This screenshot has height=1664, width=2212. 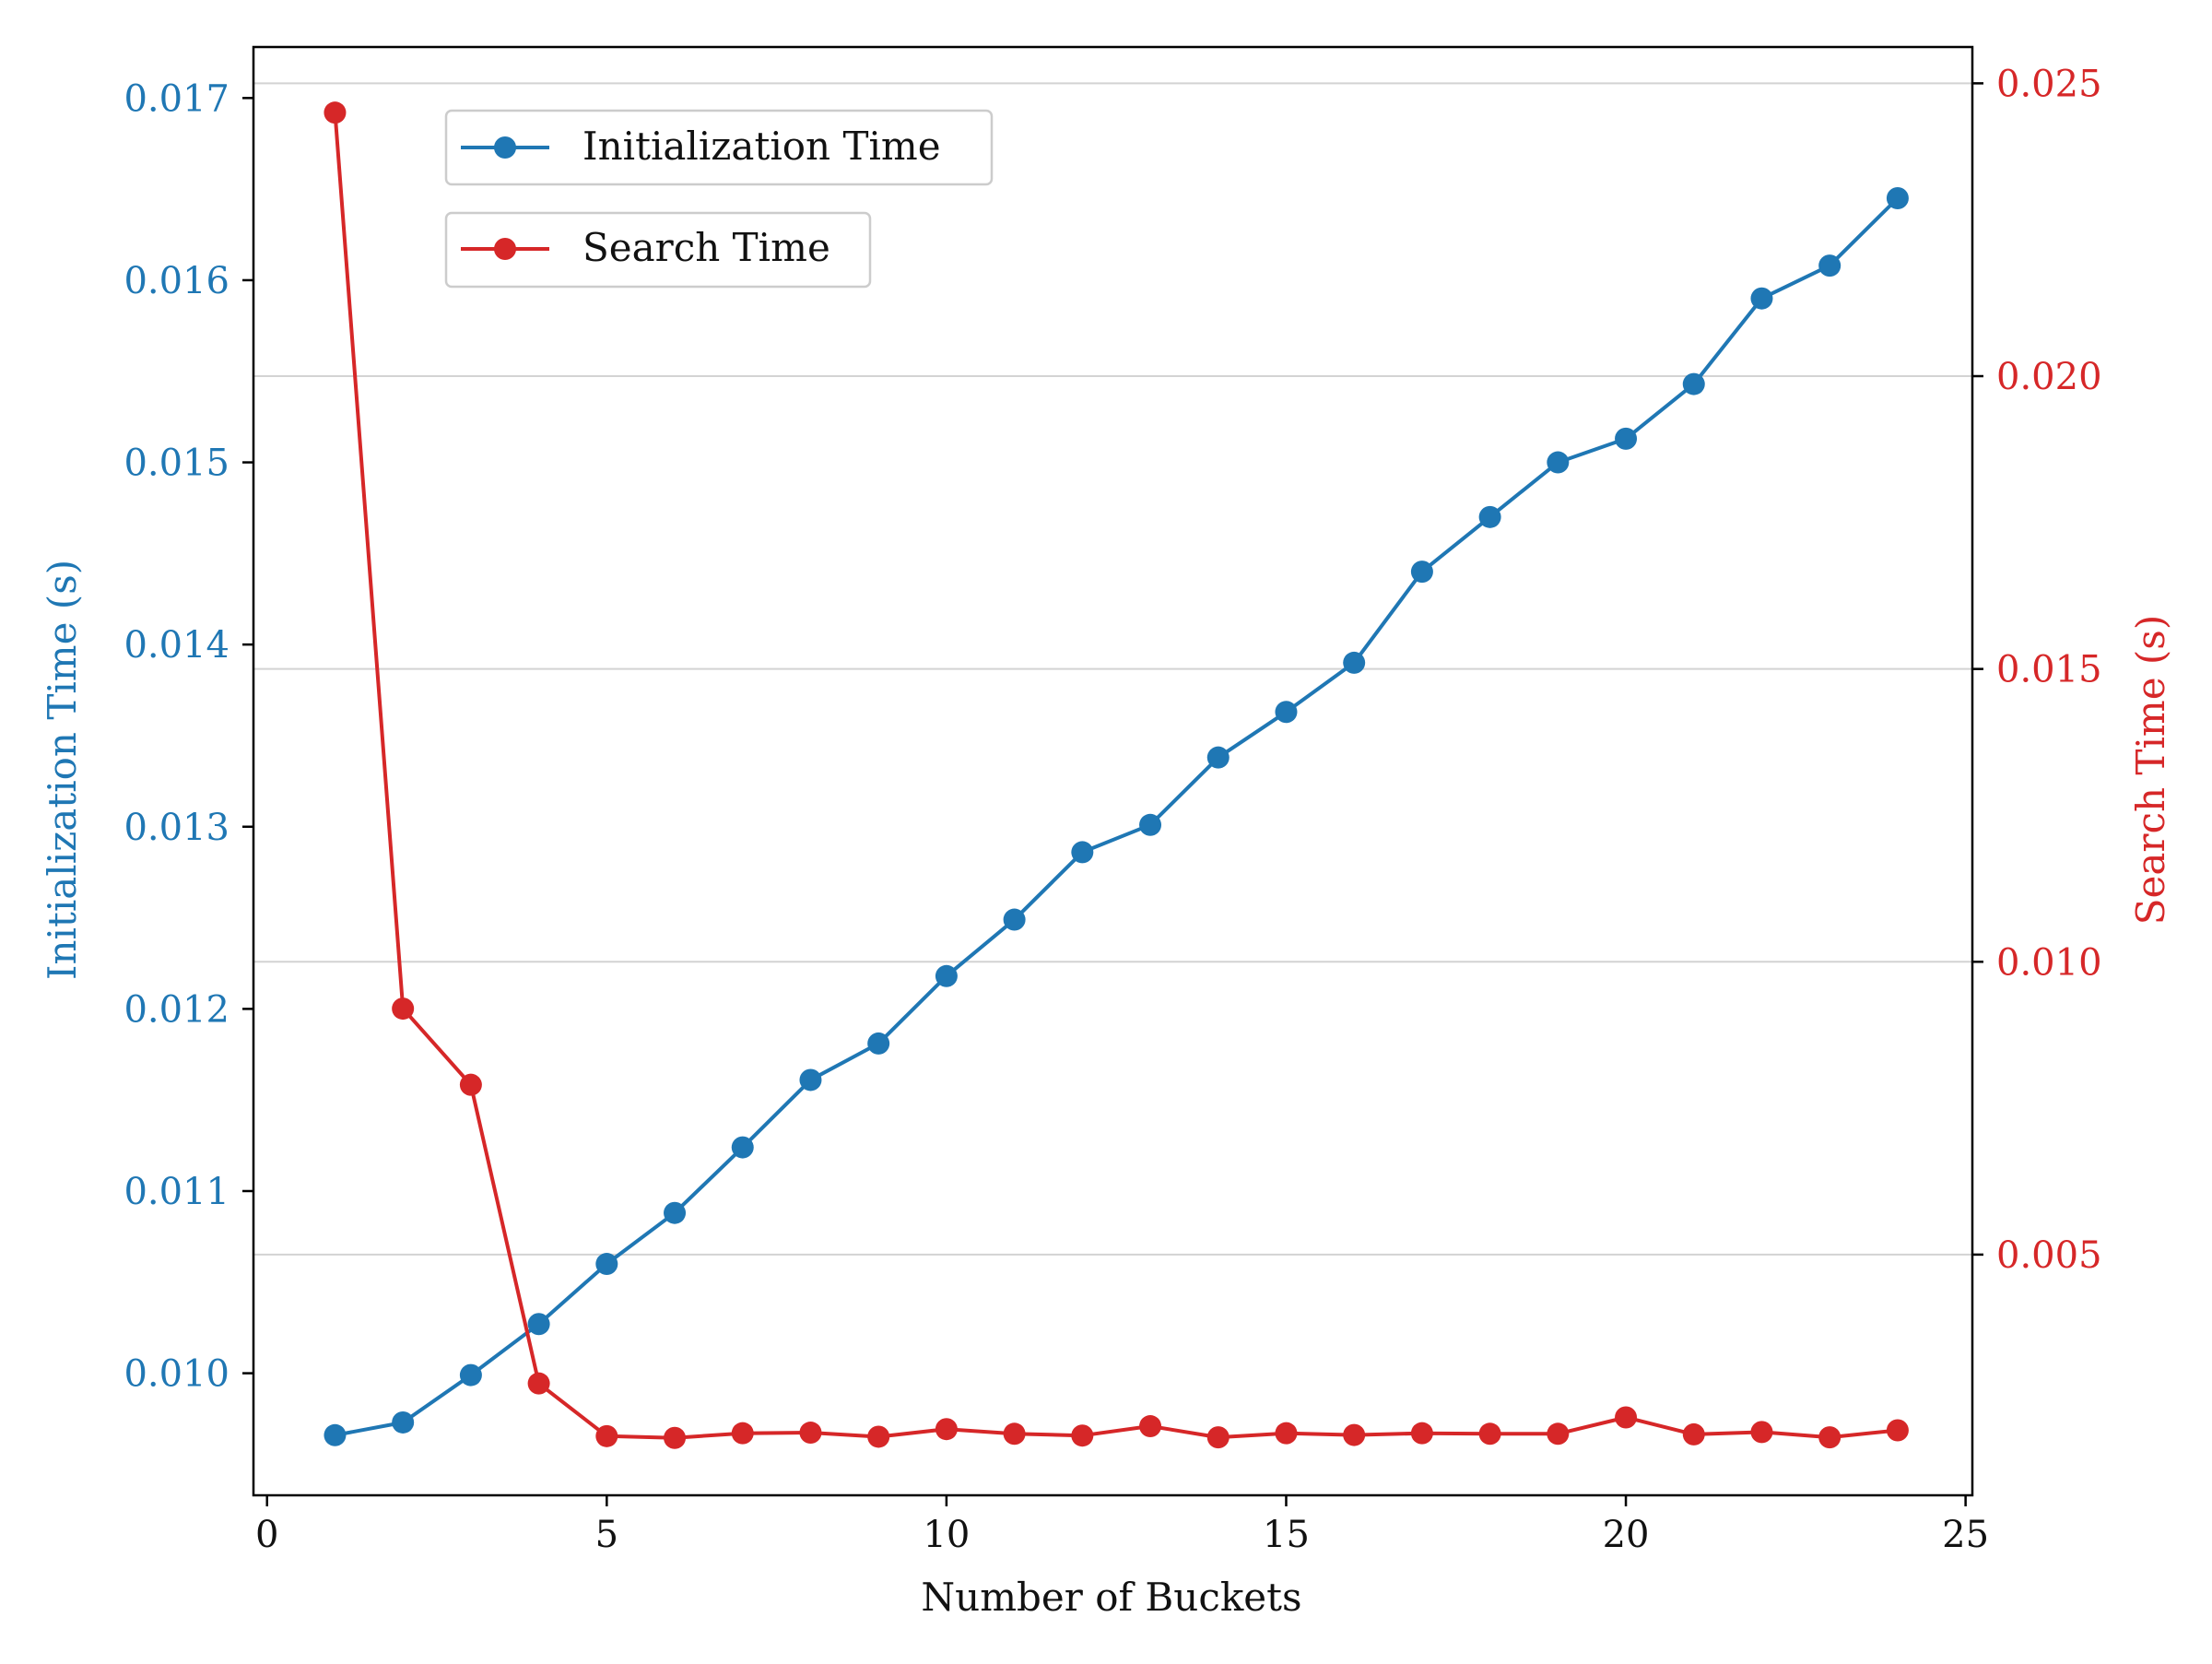 I want to click on x-tick-label: 0, so click(x=266, y=1535).